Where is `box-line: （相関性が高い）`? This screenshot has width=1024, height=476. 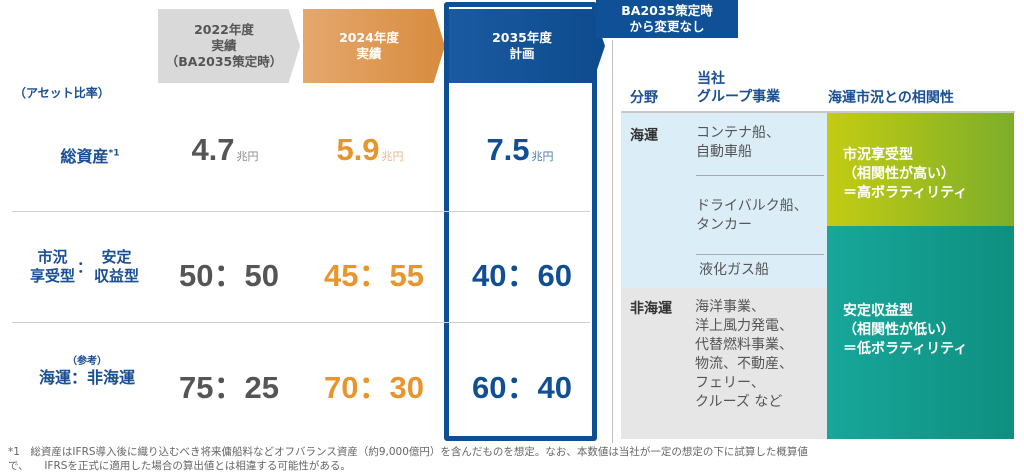 box-line: （相関性が高い） is located at coordinates (899, 174).